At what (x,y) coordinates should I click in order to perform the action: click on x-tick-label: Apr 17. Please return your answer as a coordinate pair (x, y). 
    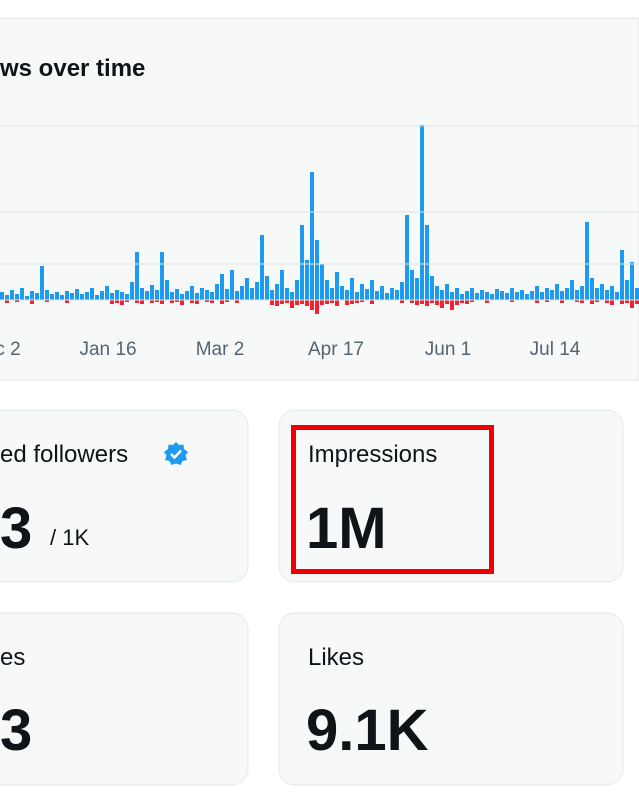
    Looking at the image, I should click on (336, 349).